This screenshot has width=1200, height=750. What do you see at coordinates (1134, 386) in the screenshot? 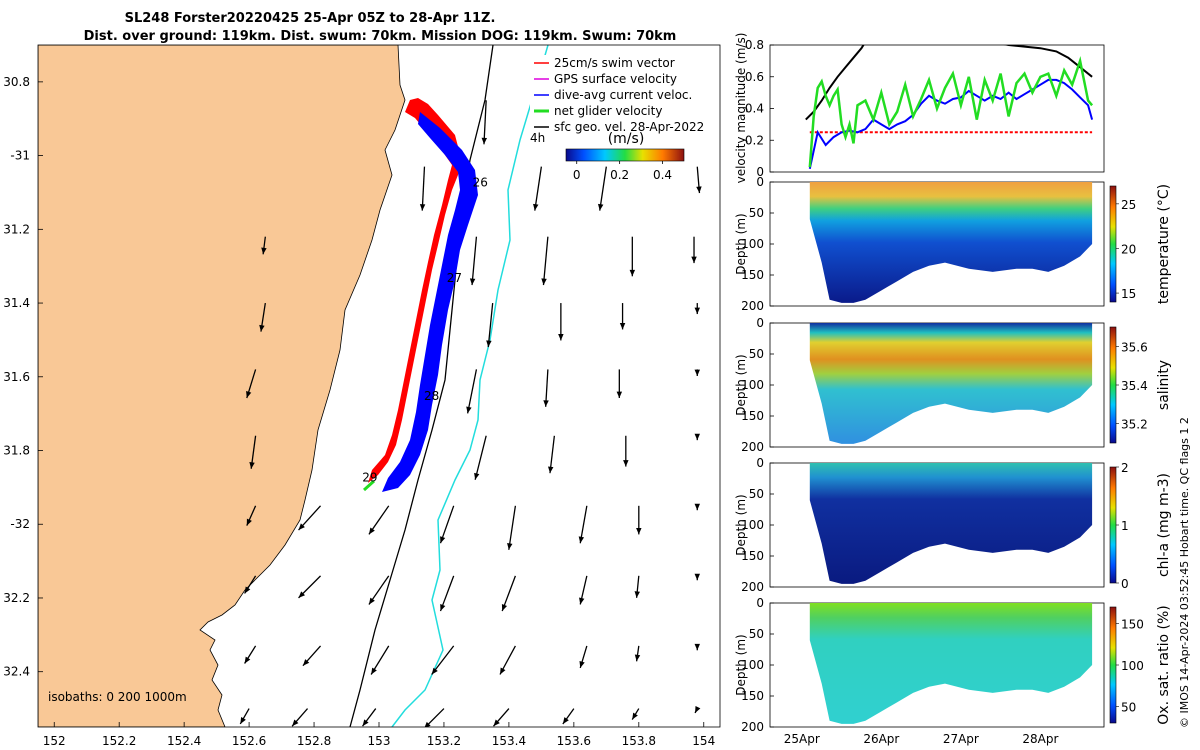
I see `profile-colorbar-tick-label: 35.4` at bounding box center [1134, 386].